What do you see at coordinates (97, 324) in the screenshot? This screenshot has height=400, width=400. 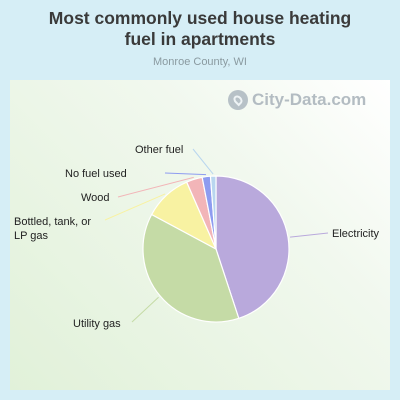 I see `slice-label: Utility gas` at bounding box center [97, 324].